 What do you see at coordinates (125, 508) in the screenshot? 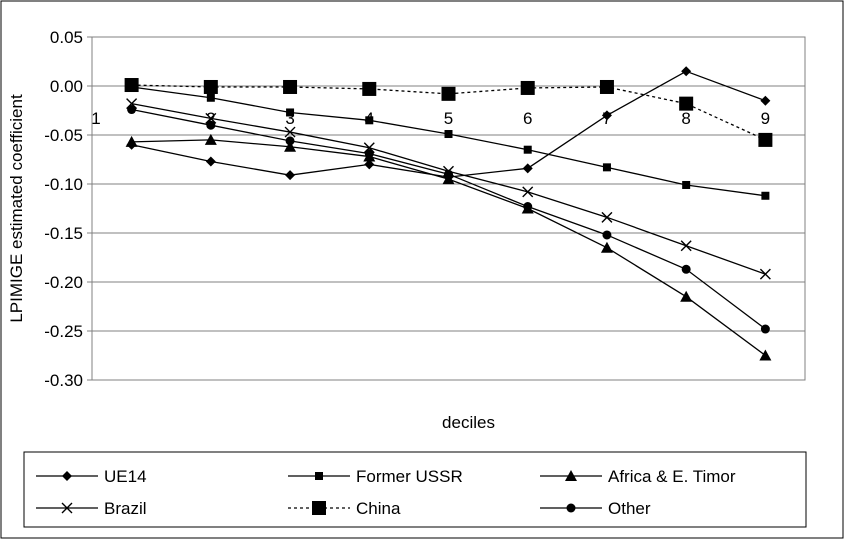
I see `legend-label: Brazil` at bounding box center [125, 508].